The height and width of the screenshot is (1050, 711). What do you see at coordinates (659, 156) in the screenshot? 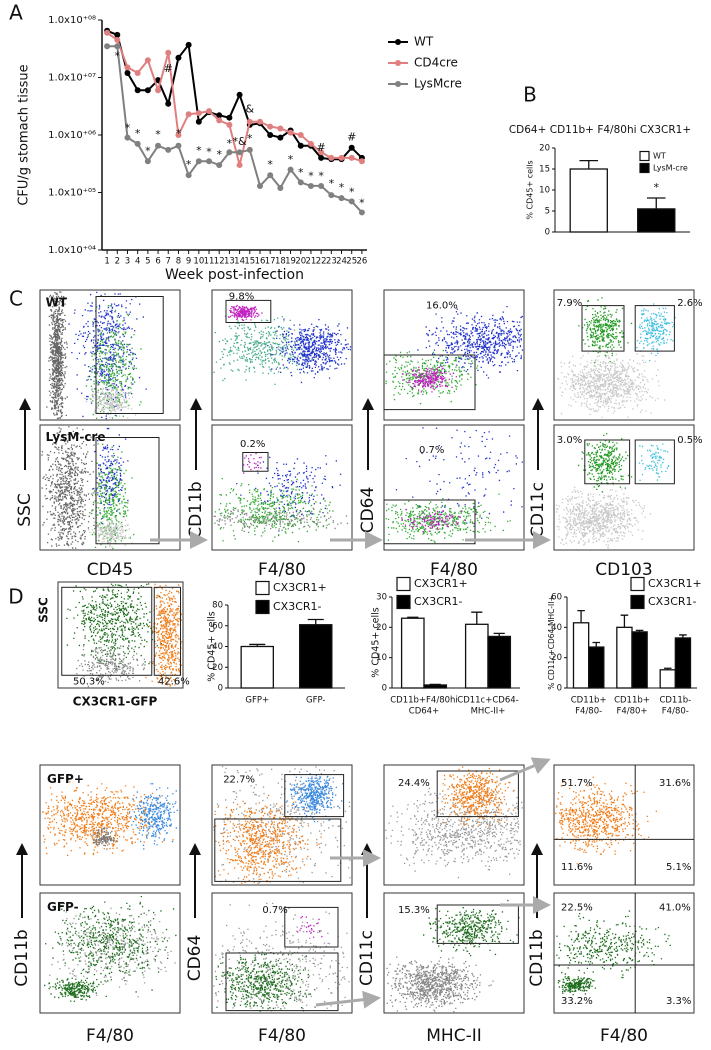
I see `legend-label: WT` at bounding box center [659, 156].